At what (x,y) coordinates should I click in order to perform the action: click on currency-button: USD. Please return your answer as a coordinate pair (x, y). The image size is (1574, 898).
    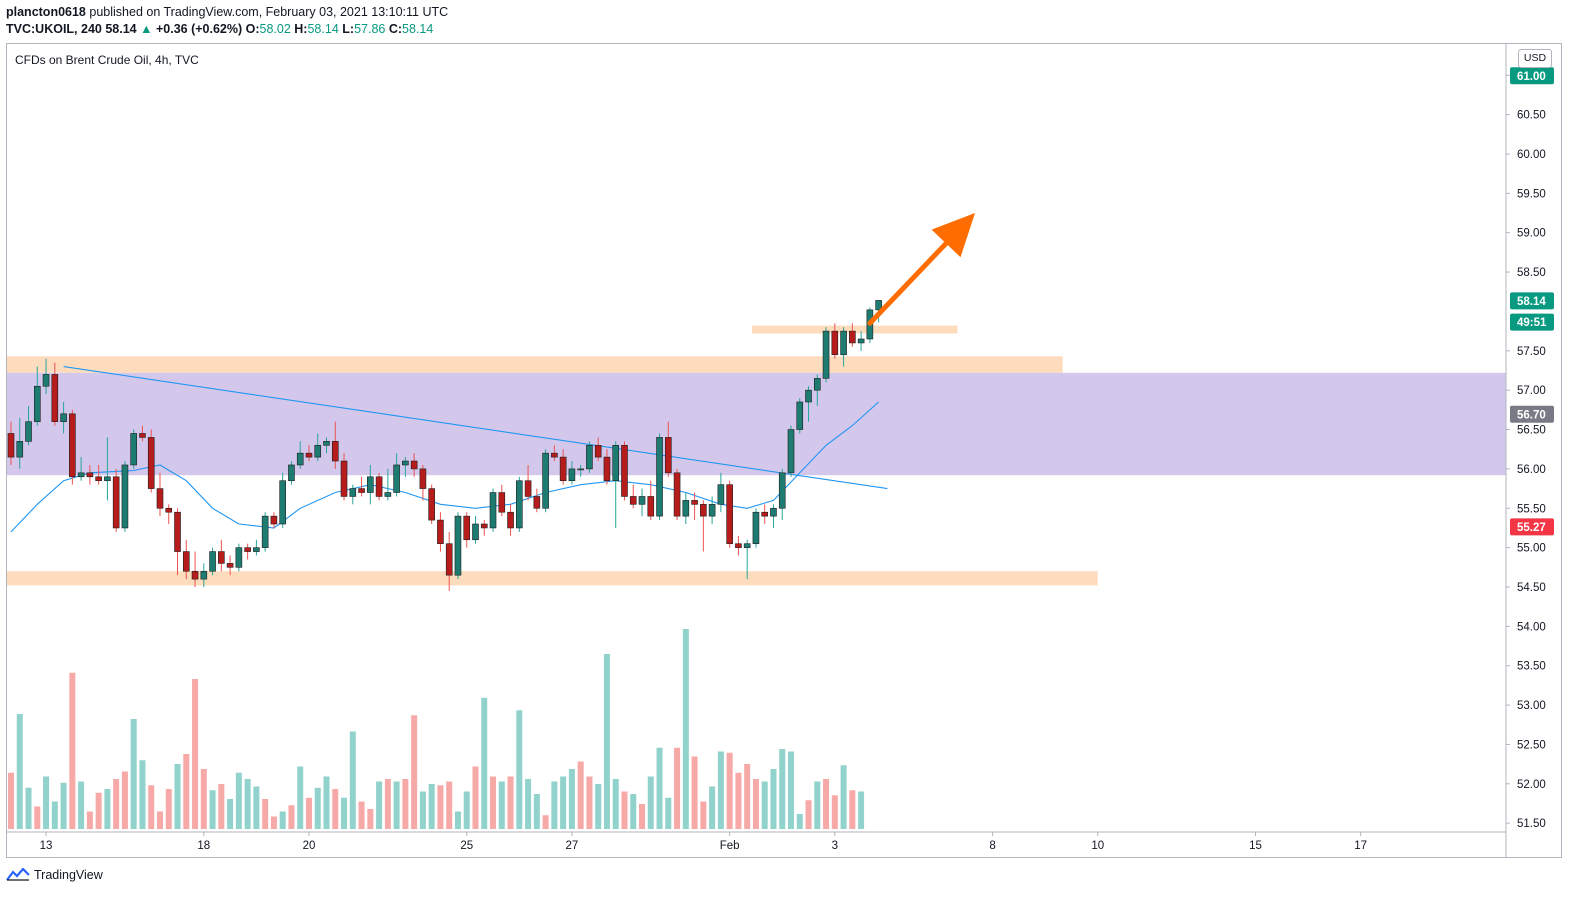
    Looking at the image, I should click on (1535, 58).